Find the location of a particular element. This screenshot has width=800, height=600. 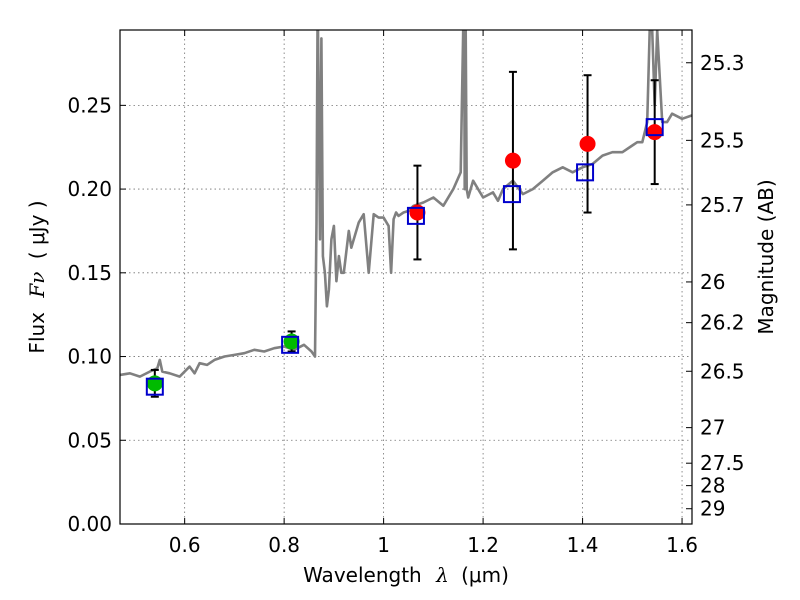

y-tick-label-5: 0.25 is located at coordinates (89, 105).